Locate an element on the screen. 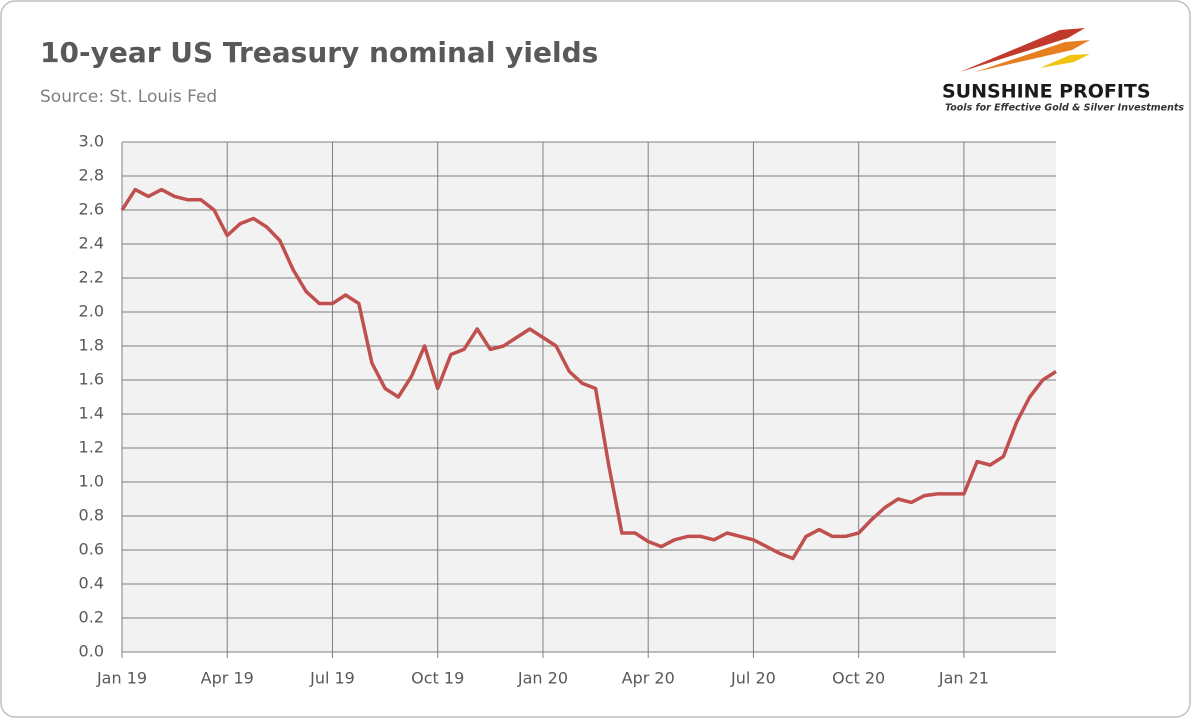 The width and height of the screenshot is (1192, 719). y-tick-label: 0.6 is located at coordinates (91, 549).